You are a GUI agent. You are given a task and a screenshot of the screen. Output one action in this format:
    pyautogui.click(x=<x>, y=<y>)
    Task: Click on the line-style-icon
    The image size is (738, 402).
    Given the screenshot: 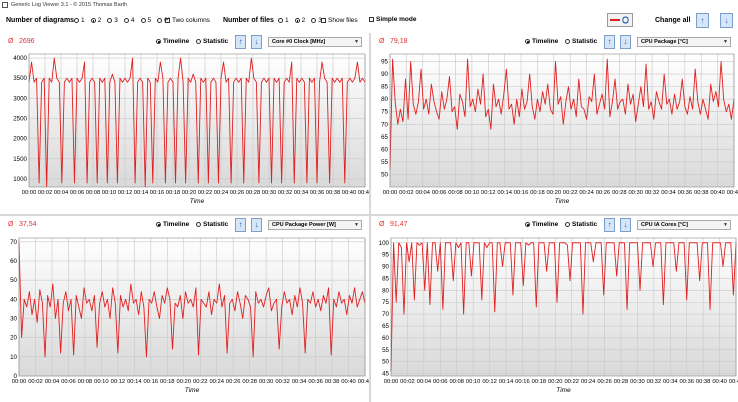 What is the action you would take?
    pyautogui.click(x=619, y=20)
    